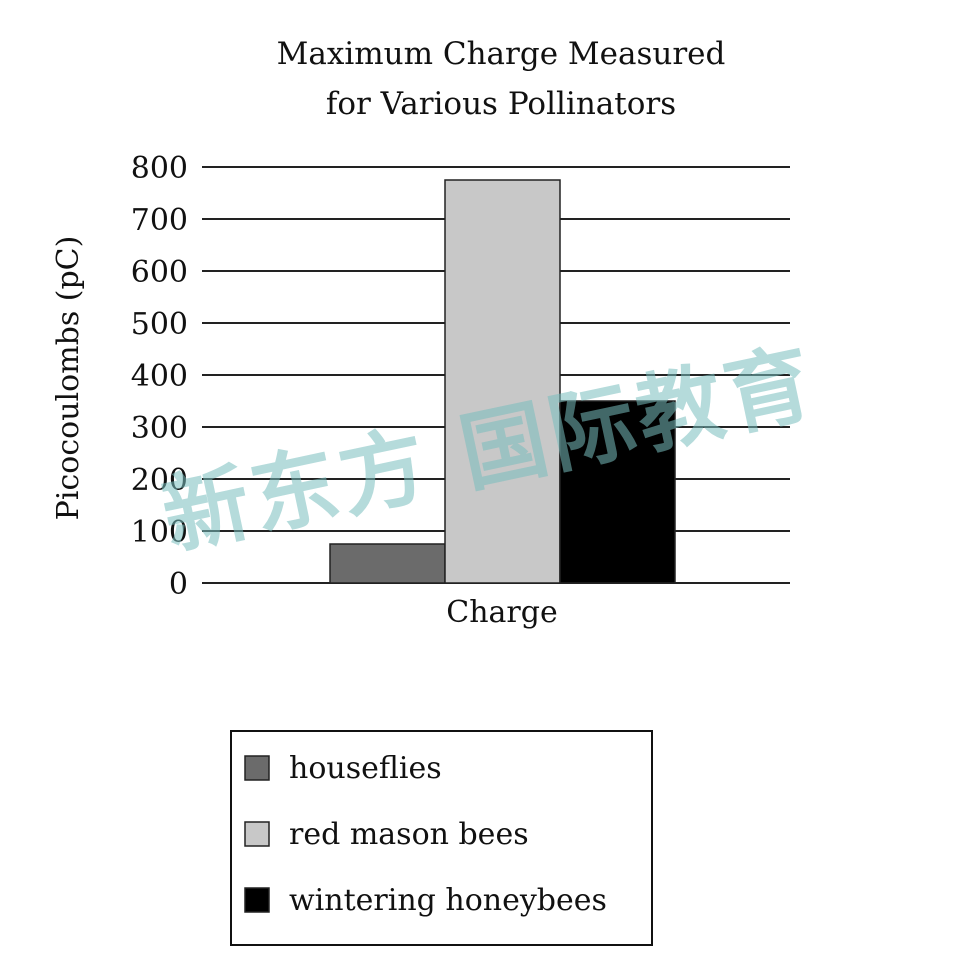  I want to click on y-tick-label: 700, so click(159, 220).